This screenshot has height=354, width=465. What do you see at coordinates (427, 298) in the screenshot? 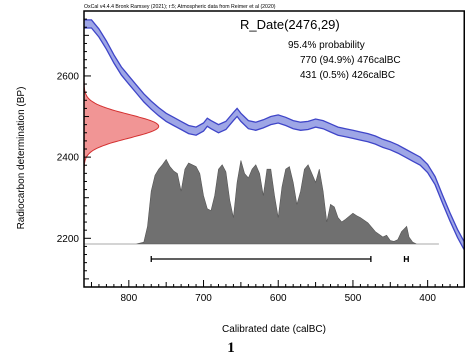
I see `x-tick-label: 400` at bounding box center [427, 298].